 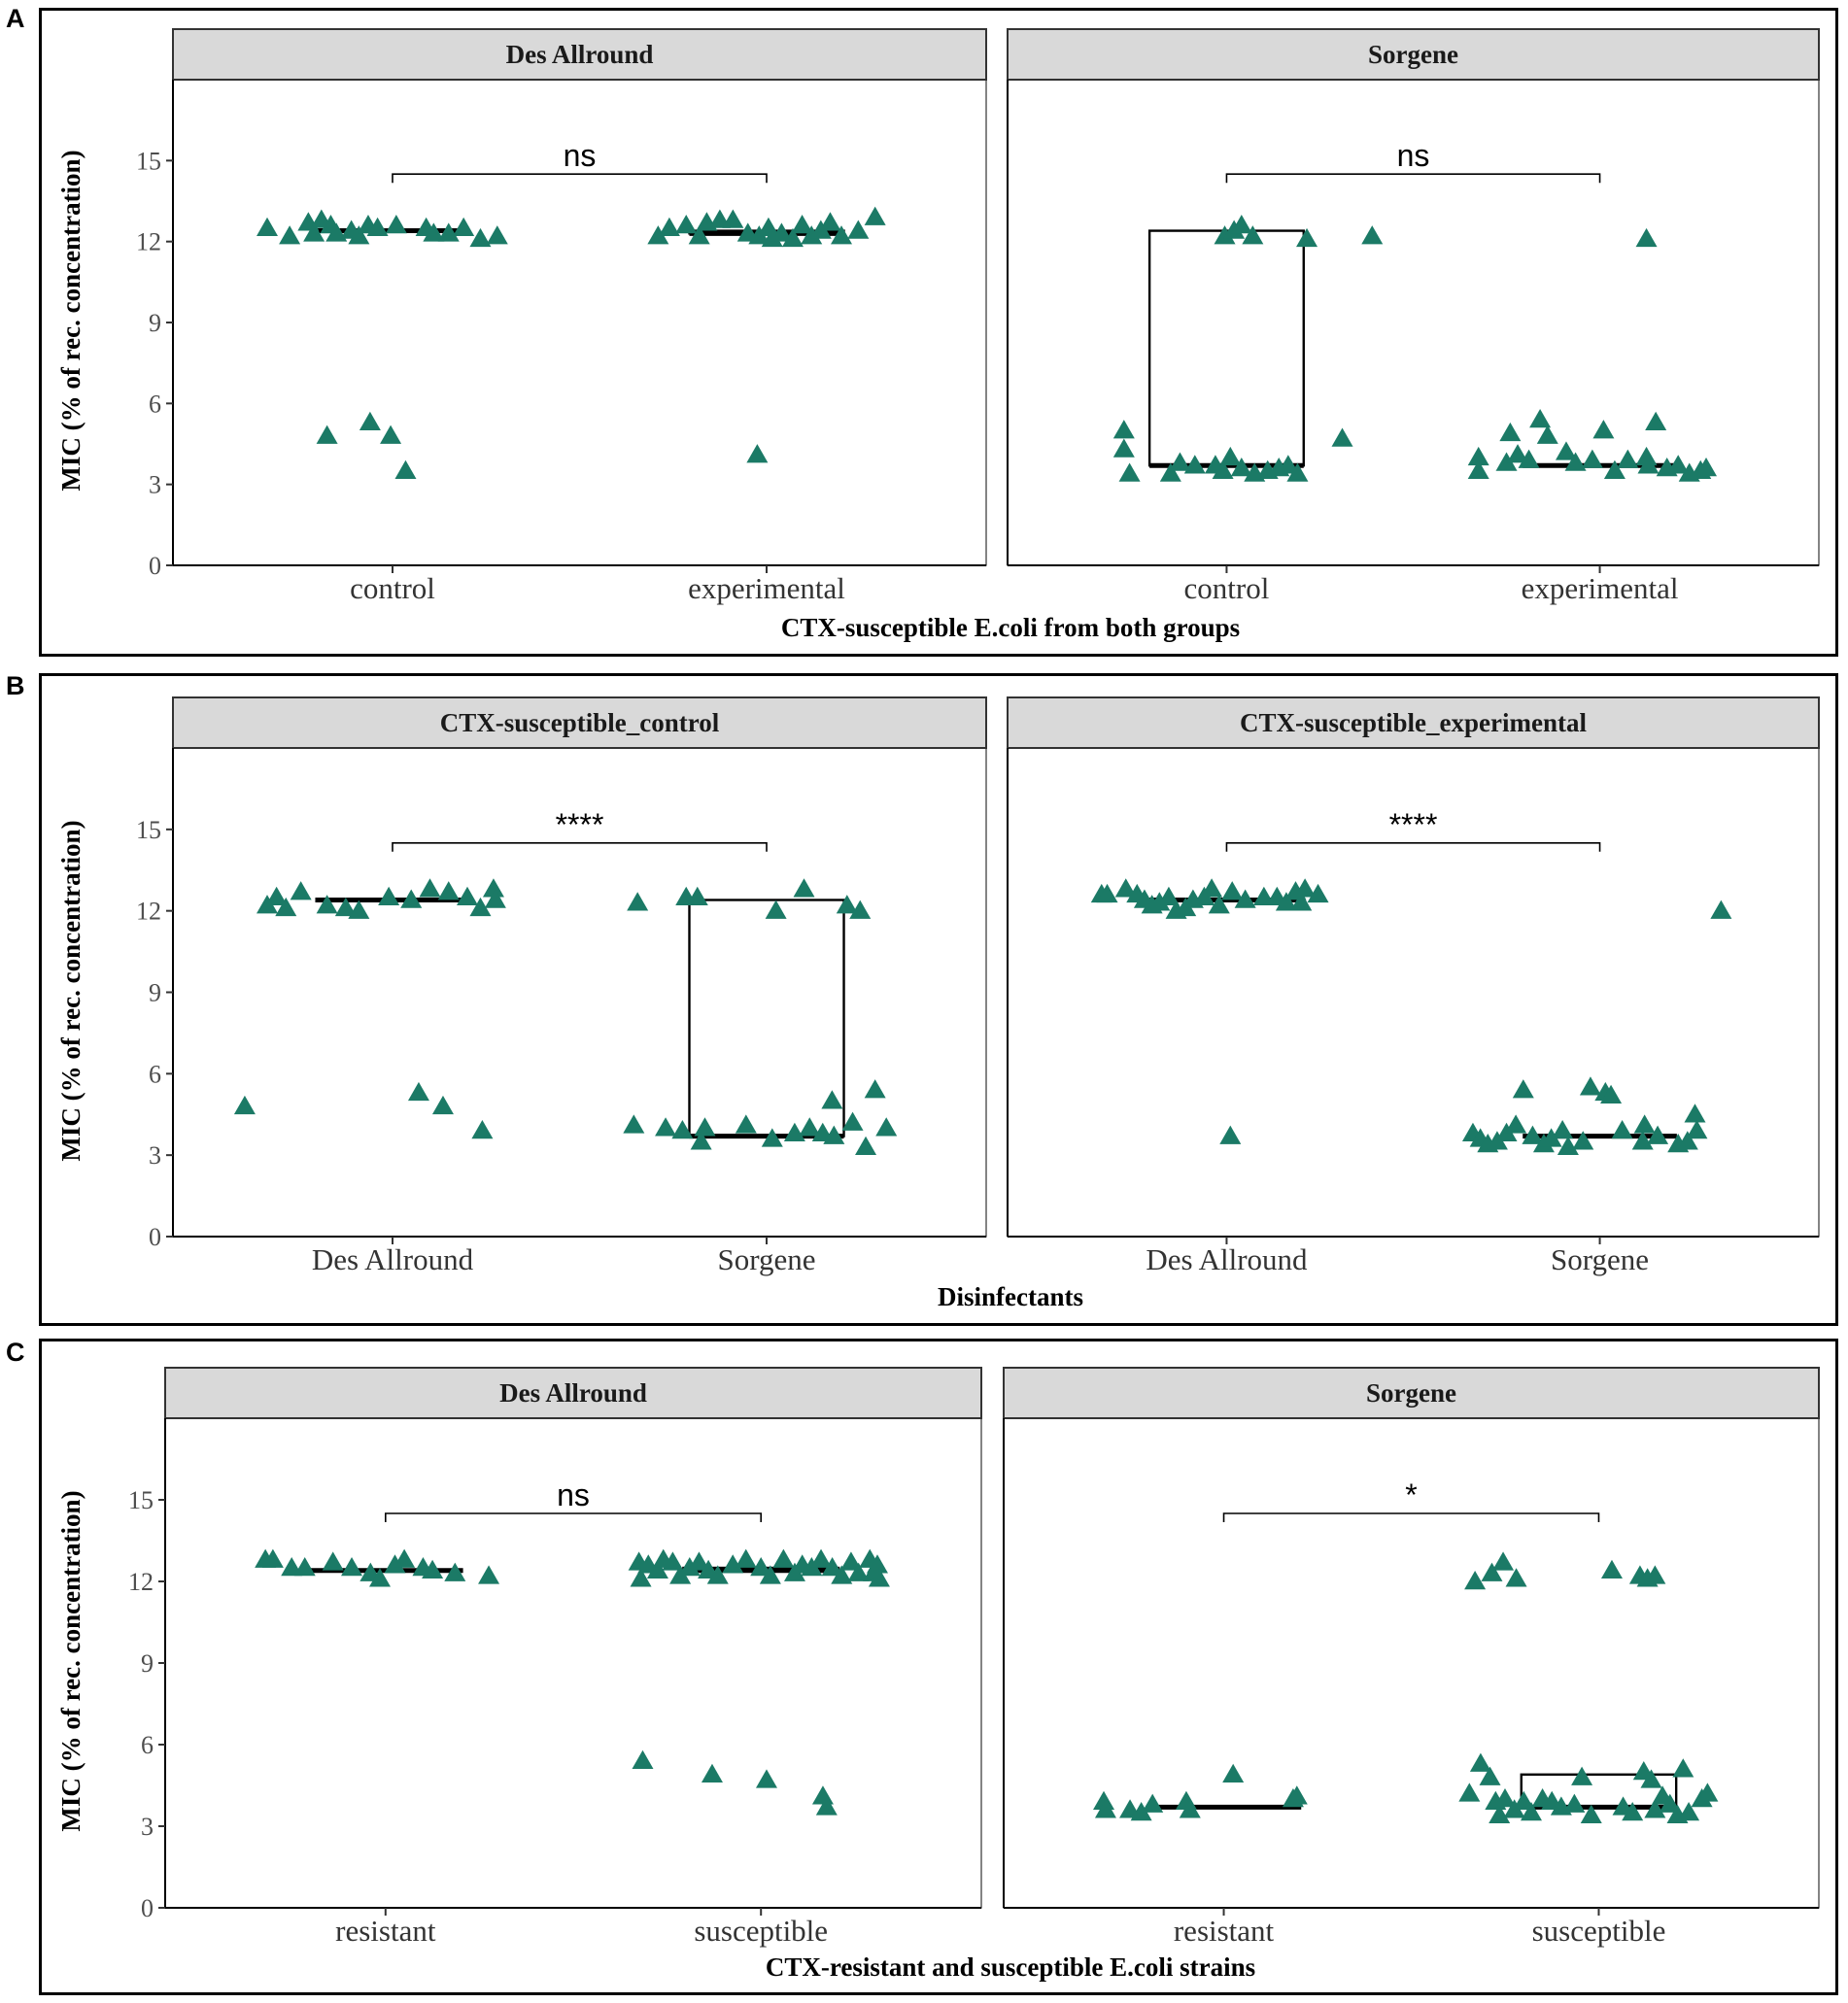 What do you see at coordinates (580, 825) in the screenshot?
I see `significance-label-1-0: ****` at bounding box center [580, 825].